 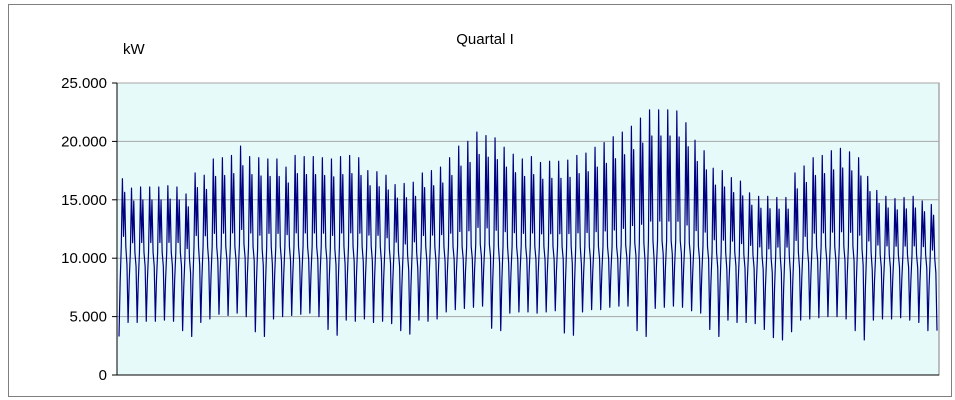 What do you see at coordinates (84, 200) in the screenshot?
I see `y-tick-label: 15.000` at bounding box center [84, 200].